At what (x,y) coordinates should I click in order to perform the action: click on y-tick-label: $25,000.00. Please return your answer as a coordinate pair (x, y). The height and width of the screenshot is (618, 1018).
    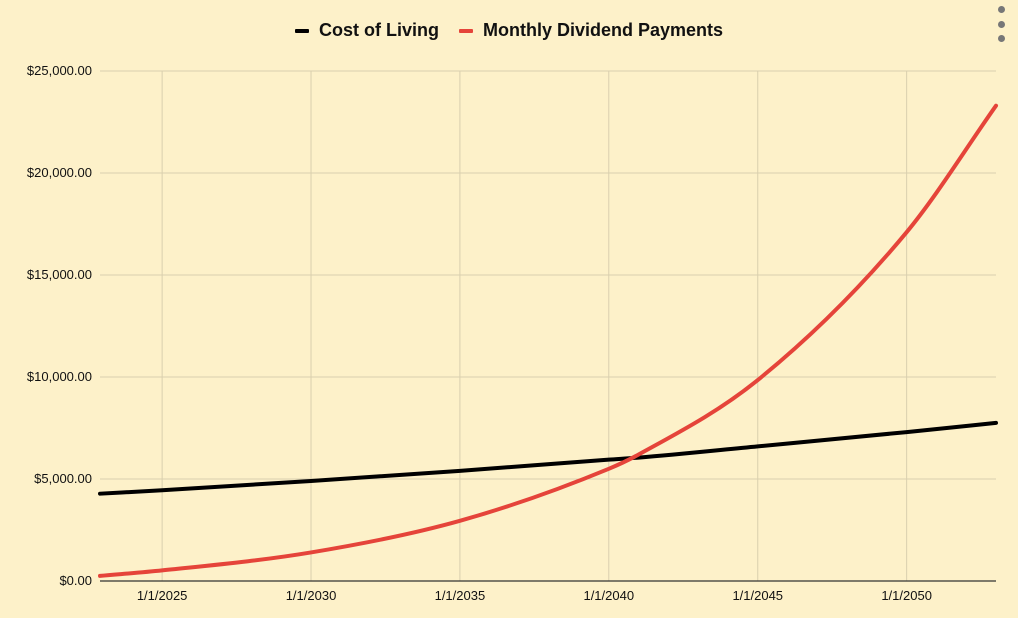
    Looking at the image, I should click on (59, 70).